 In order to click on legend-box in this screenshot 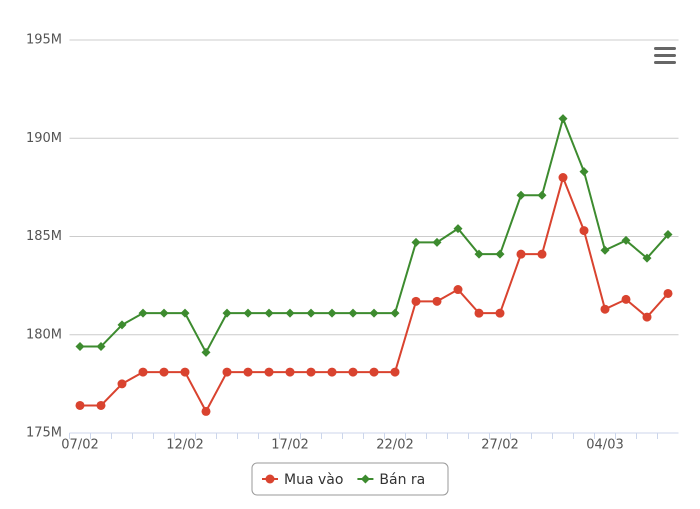, I will do `click(350, 479)`.